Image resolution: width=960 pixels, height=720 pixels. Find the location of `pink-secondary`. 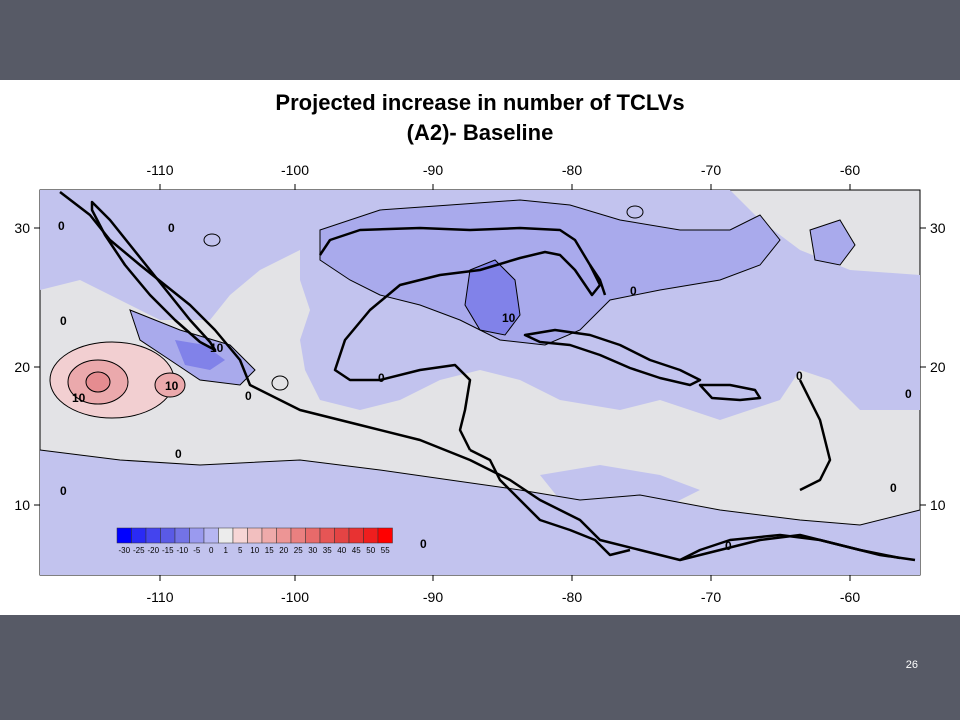

pink-secondary is located at coordinates (170, 385).